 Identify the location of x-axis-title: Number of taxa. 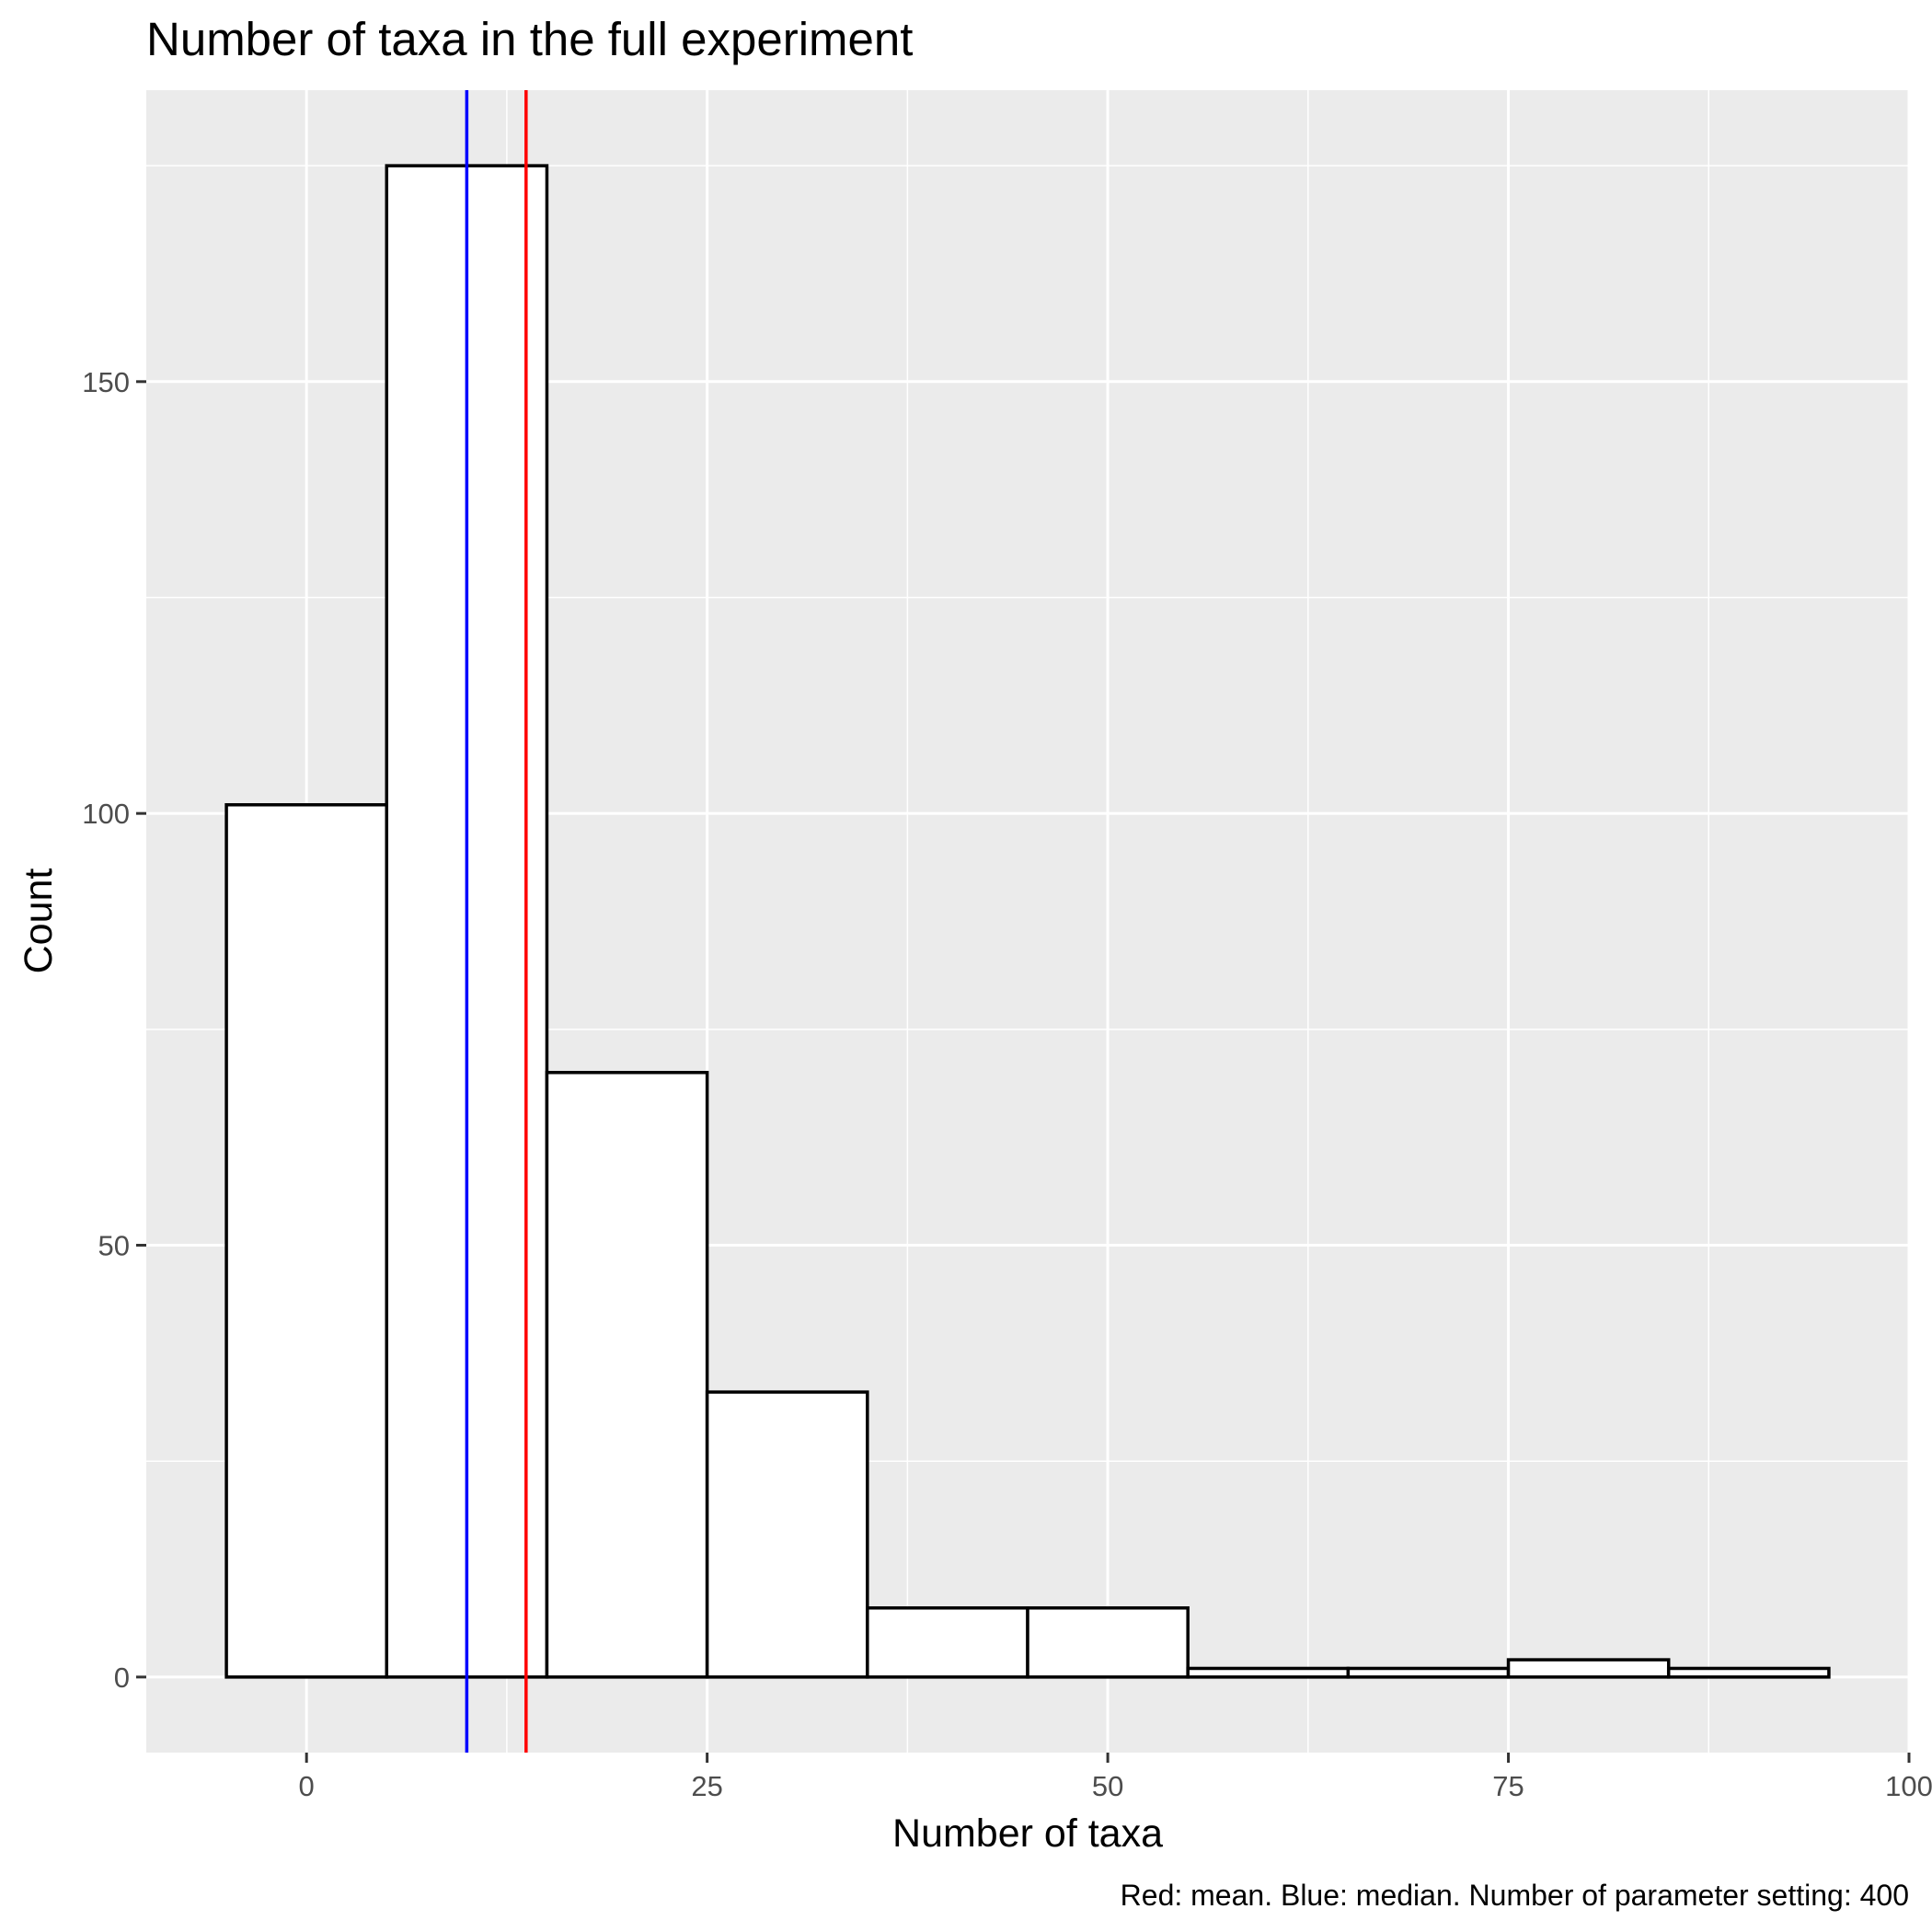
(1027, 1833).